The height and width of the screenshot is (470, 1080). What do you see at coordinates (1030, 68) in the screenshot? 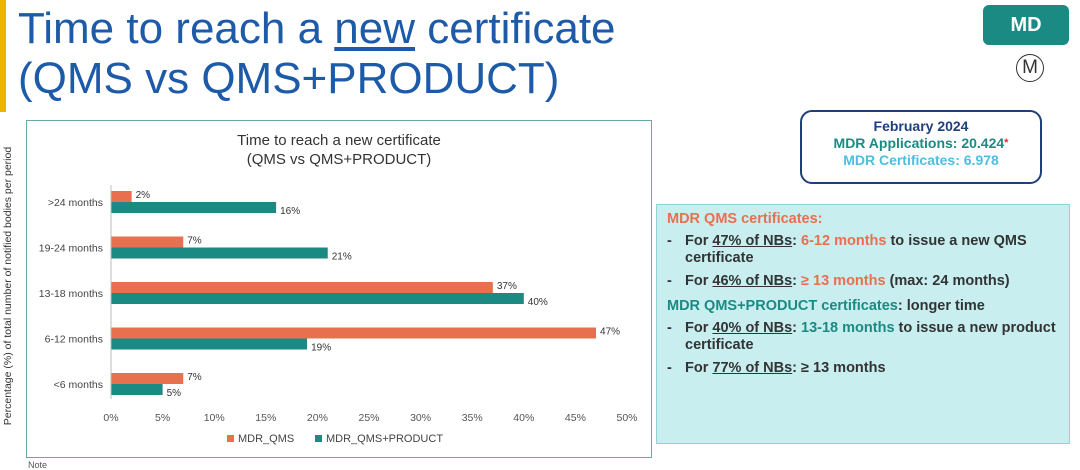
I see `m-logo-icon: M` at bounding box center [1030, 68].